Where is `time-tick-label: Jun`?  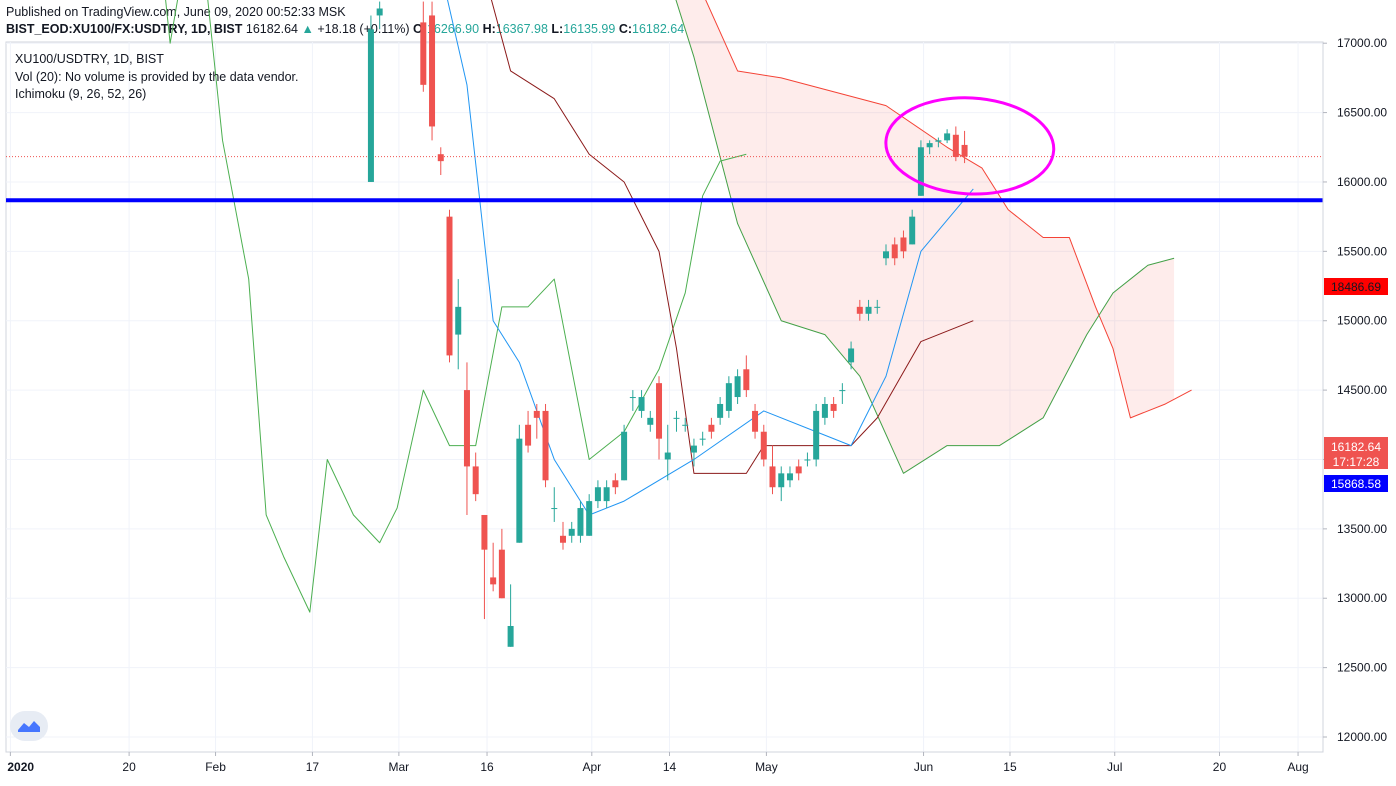 time-tick-label: Jun is located at coordinates (923, 767).